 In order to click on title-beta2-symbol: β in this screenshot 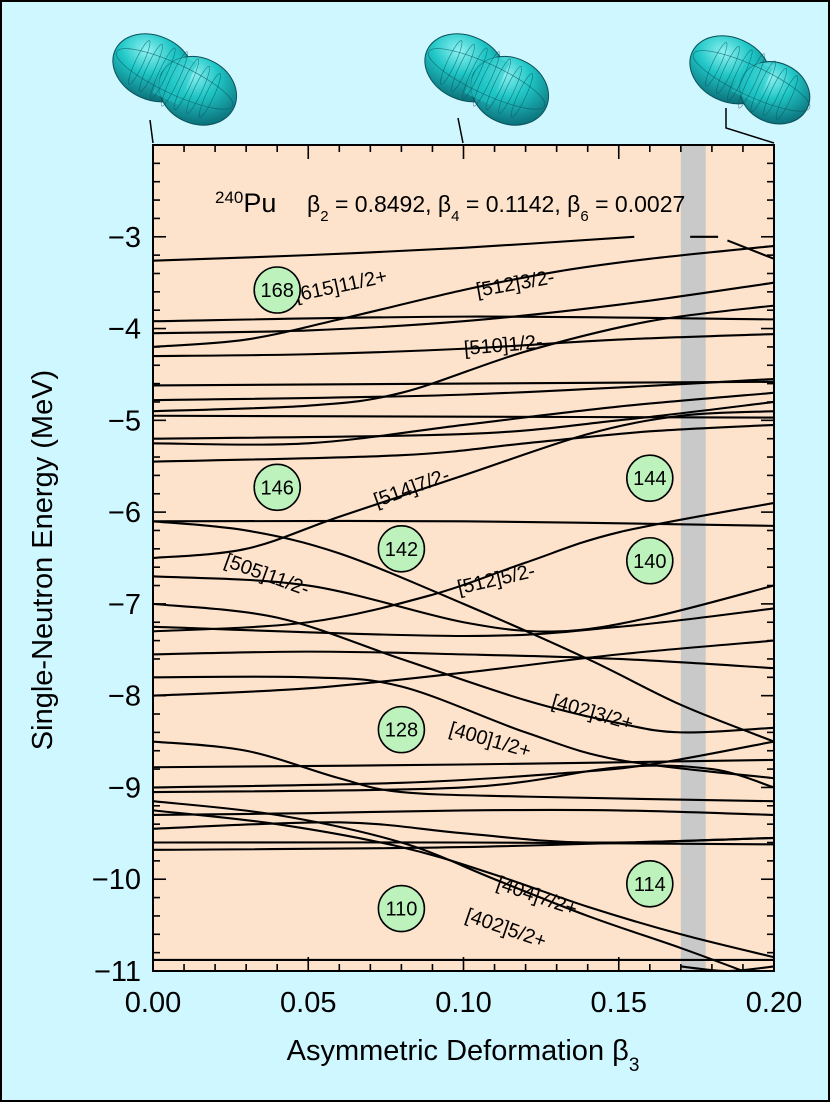, I will do `click(313, 204)`.